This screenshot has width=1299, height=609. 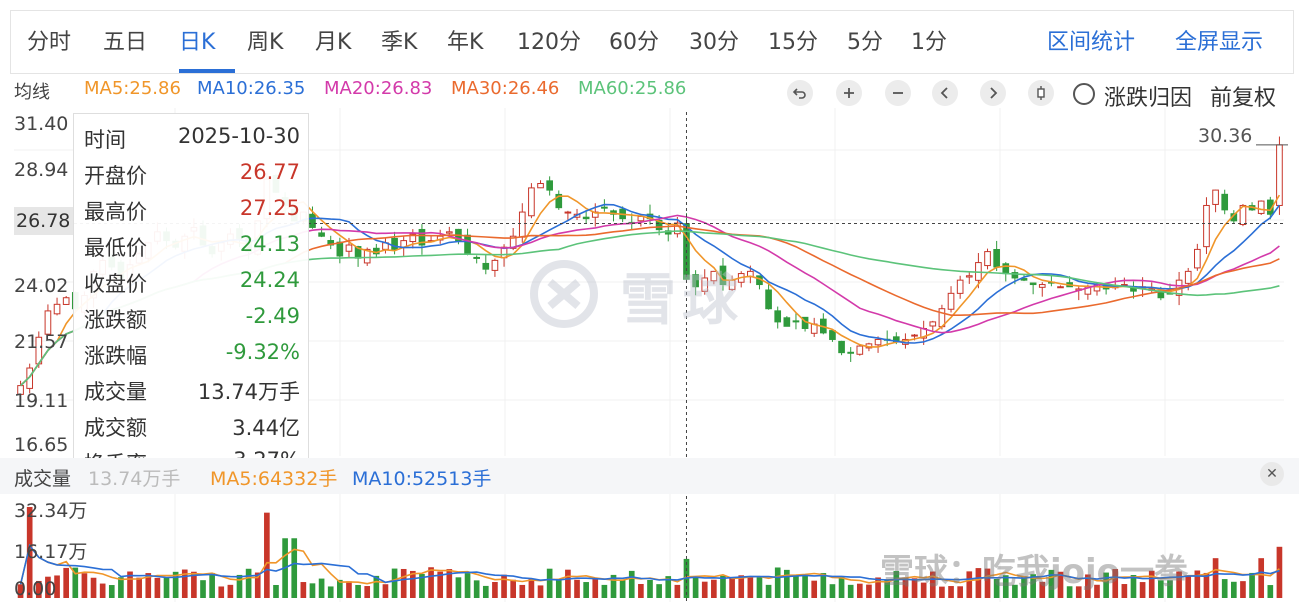 What do you see at coordinates (422, 479) in the screenshot?
I see `volume-ma10: MA10:52513手` at bounding box center [422, 479].